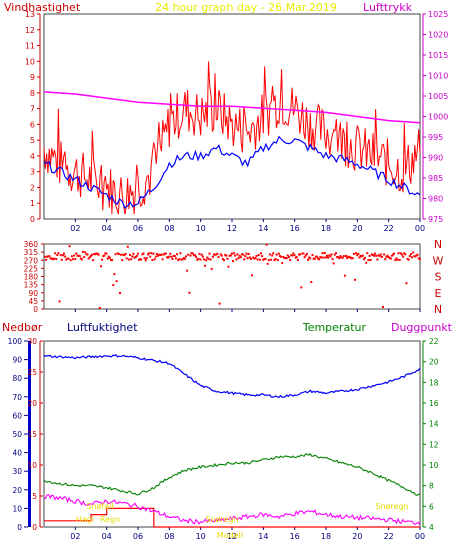  Describe the element at coordinates (17, 378) in the screenshot. I see `humidity-tick-label: 80` at that location.